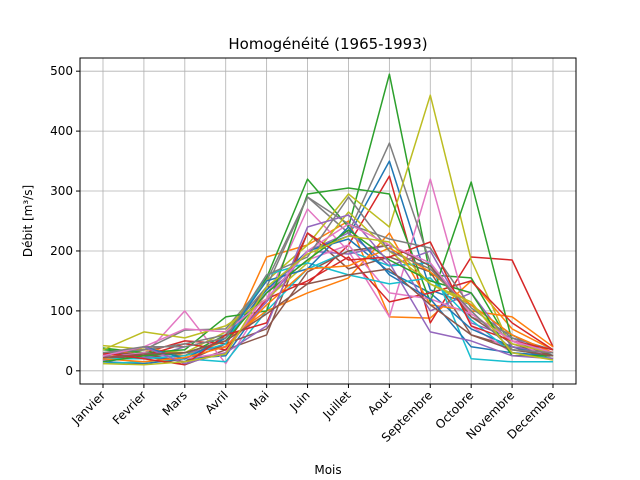  What do you see at coordinates (28, 221) in the screenshot?
I see `y-axis-label: Débit [m³/s]` at bounding box center [28, 221].